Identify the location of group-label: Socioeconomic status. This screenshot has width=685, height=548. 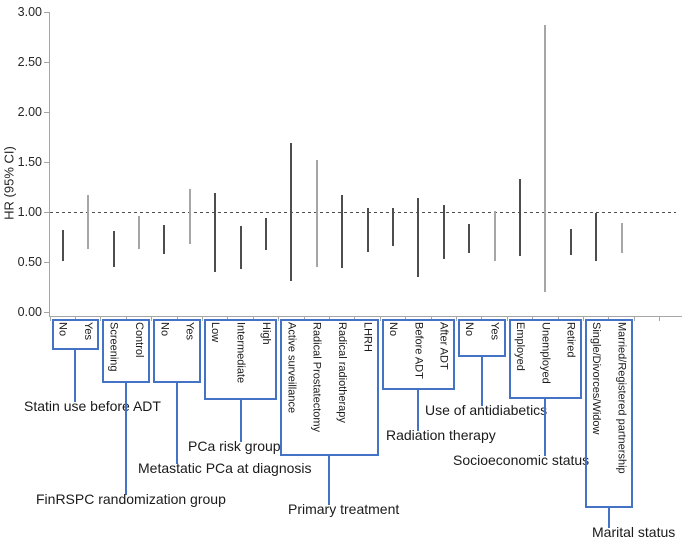
(521, 460).